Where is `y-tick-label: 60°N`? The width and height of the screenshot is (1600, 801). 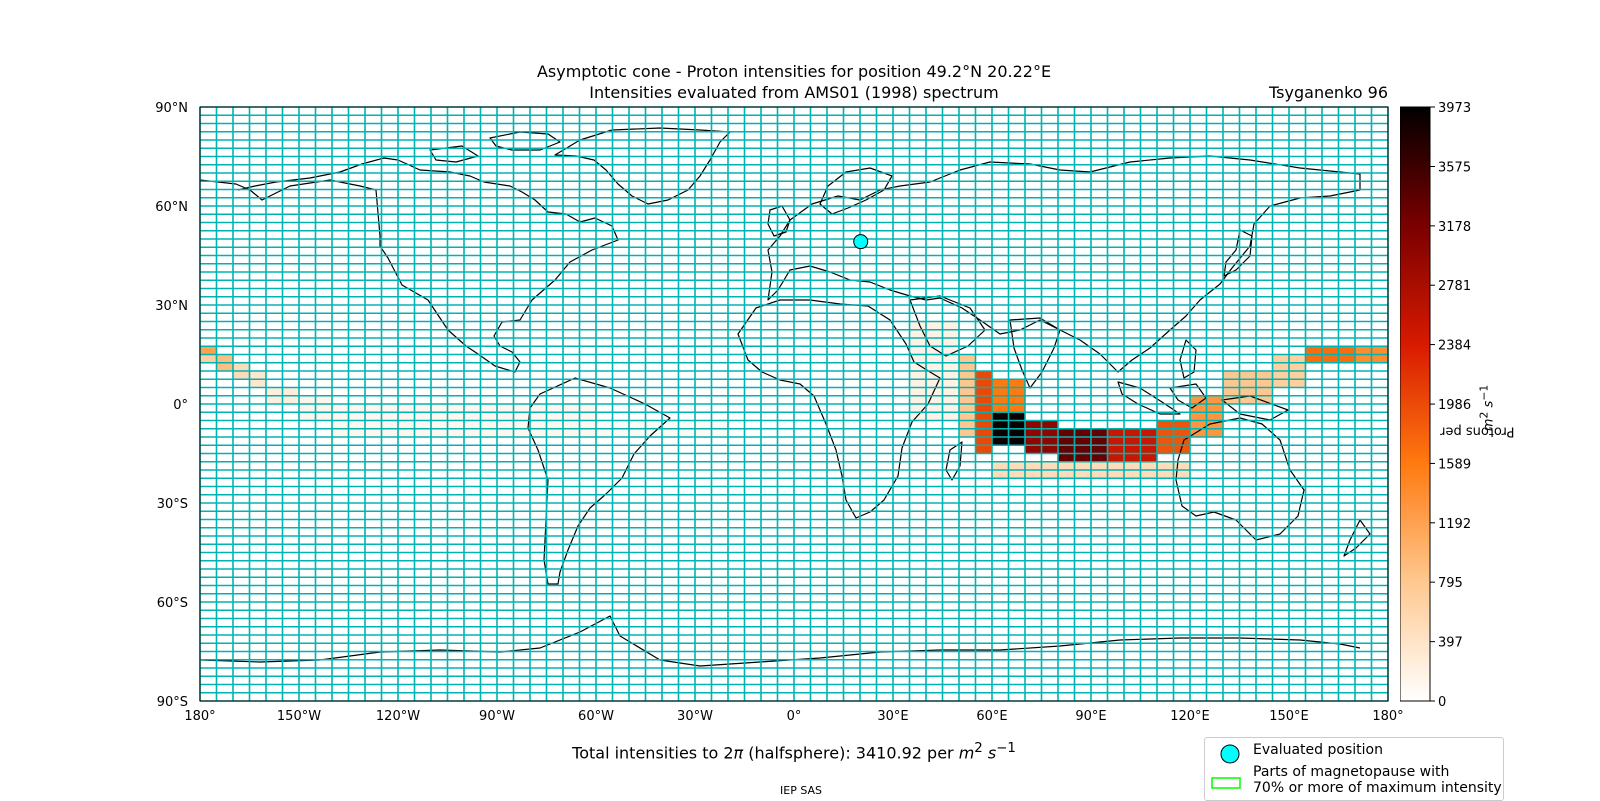
y-tick-label: 60°N is located at coordinates (171, 207).